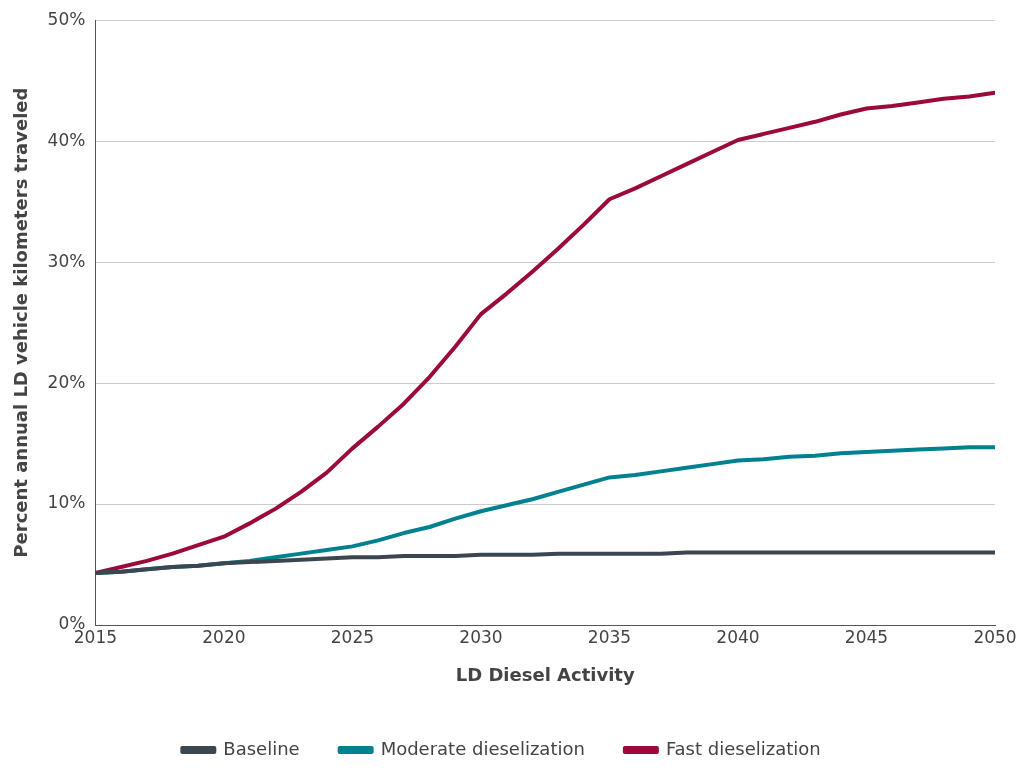 This screenshot has height=773, width=1021. Describe the element at coordinates (482, 748) in the screenshot. I see `legend-label: Moderate dieselization` at that location.